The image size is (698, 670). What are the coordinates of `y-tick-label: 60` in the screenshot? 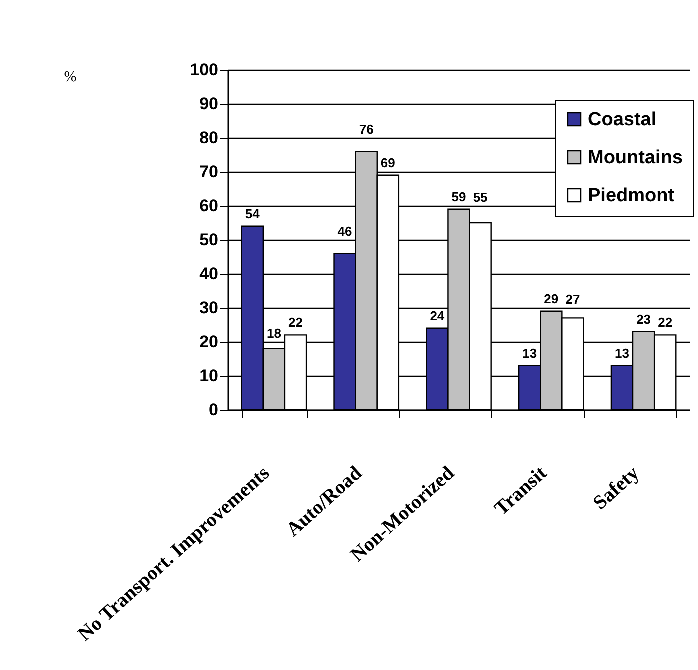 It's located at (209, 206).